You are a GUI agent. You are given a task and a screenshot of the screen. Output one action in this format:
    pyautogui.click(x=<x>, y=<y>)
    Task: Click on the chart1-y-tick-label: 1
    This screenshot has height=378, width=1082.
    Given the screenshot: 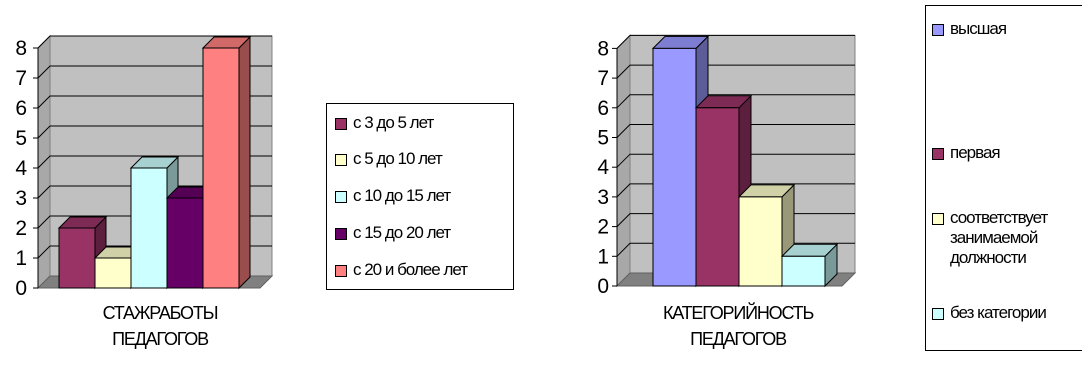 What is the action you would take?
    pyautogui.click(x=21, y=258)
    